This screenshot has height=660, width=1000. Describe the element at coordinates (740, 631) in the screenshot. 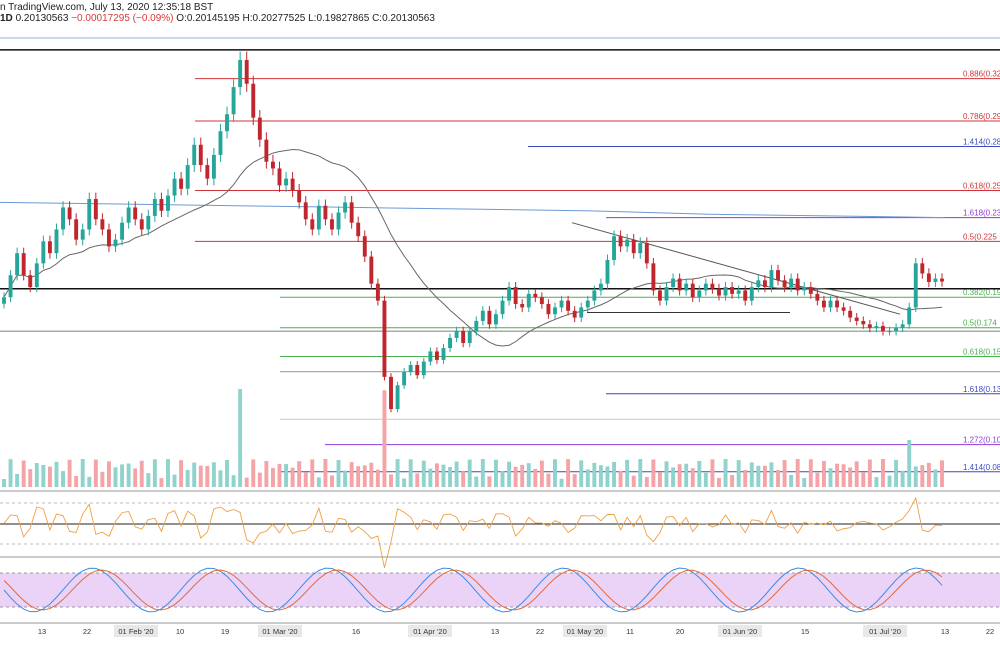

I see `x-tick-label: 01 Jun '20` at that location.